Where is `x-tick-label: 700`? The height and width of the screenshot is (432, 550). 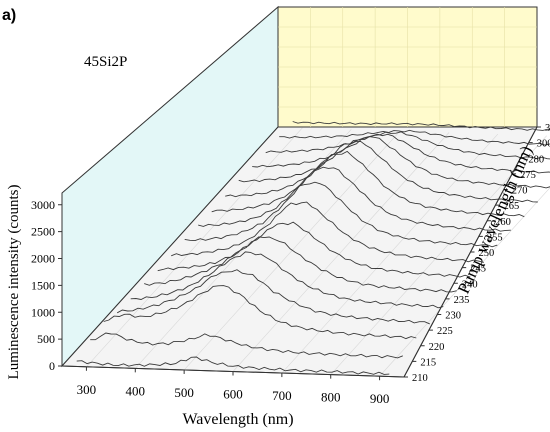 x-tick-label: 700 is located at coordinates (282, 395).